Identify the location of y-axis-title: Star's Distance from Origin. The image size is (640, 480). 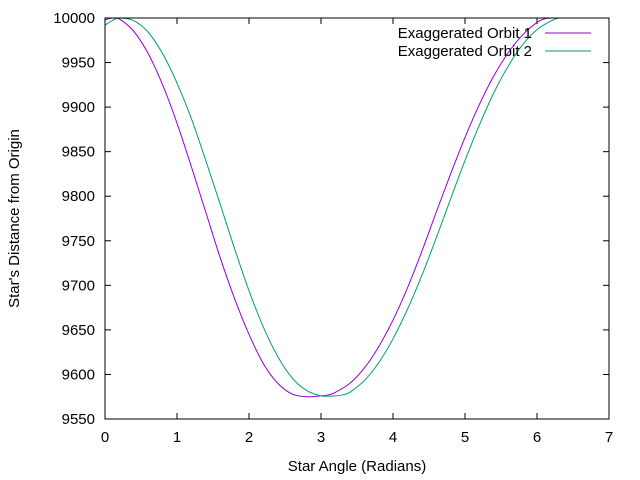
(14, 218).